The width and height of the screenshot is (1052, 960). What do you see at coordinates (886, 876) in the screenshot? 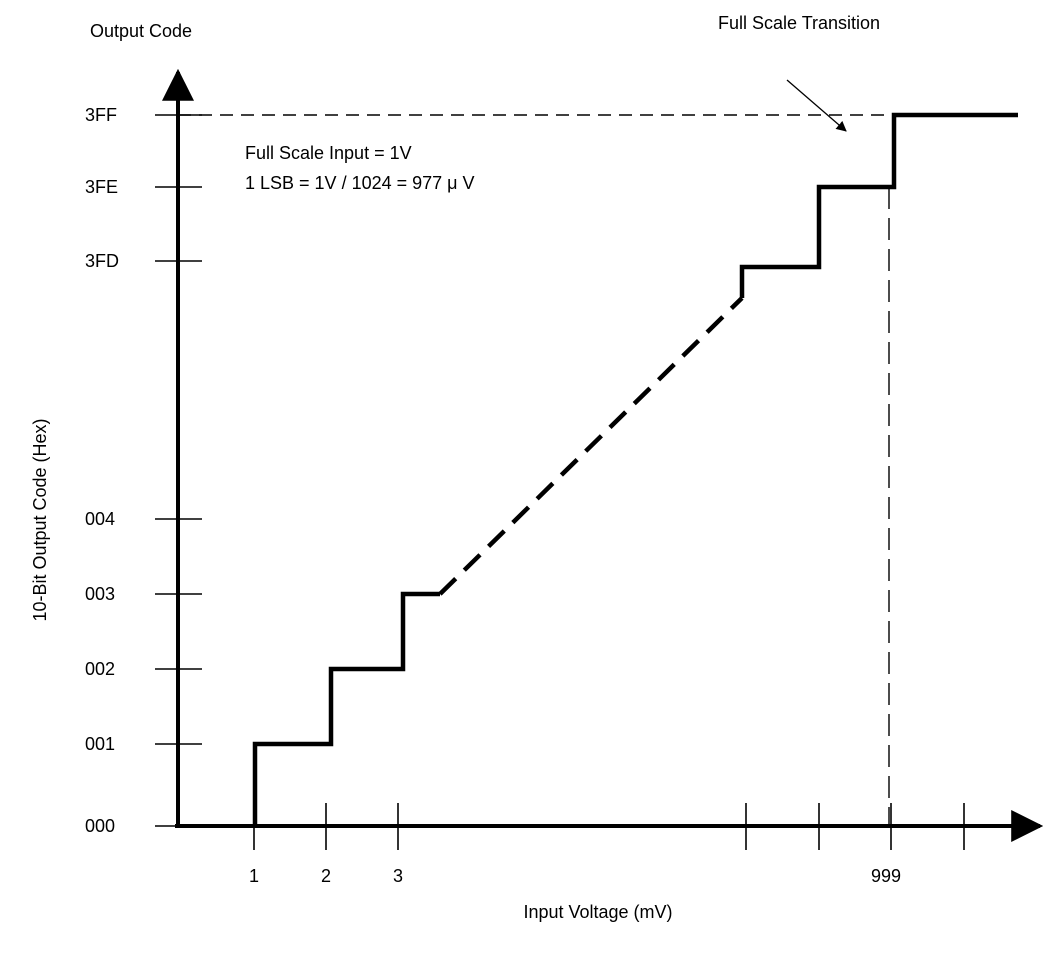
I see `x-tick-label: 999` at bounding box center [886, 876].